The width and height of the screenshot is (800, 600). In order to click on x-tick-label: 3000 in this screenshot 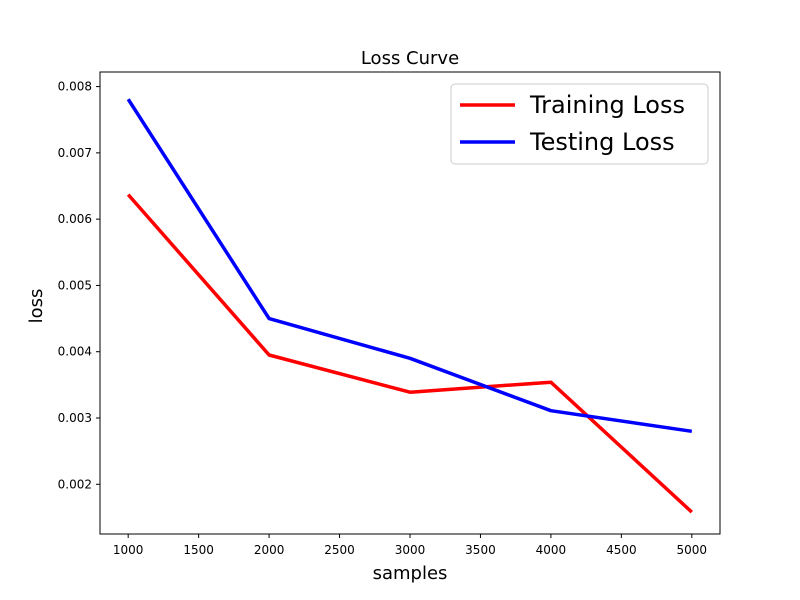, I will do `click(410, 550)`.